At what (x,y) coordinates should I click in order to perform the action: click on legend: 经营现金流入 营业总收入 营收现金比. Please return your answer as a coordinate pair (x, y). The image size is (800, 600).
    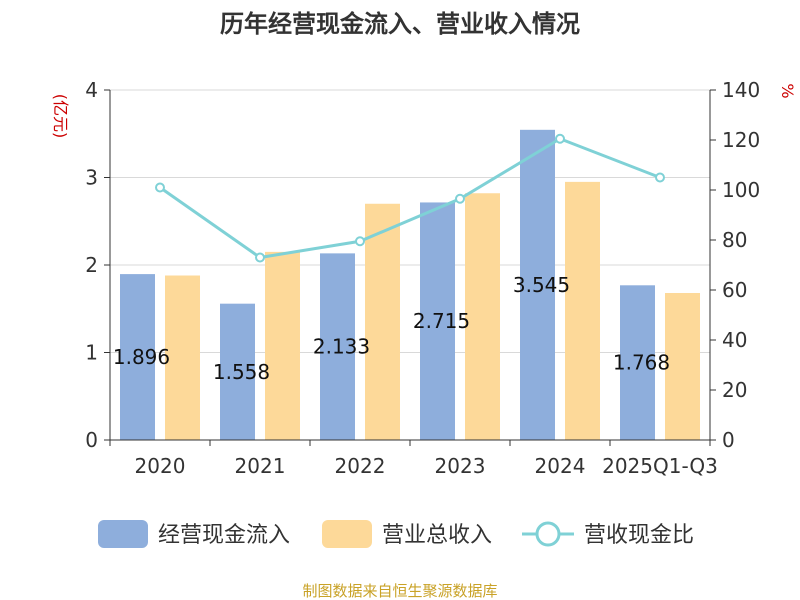
    Looking at the image, I should click on (396, 534).